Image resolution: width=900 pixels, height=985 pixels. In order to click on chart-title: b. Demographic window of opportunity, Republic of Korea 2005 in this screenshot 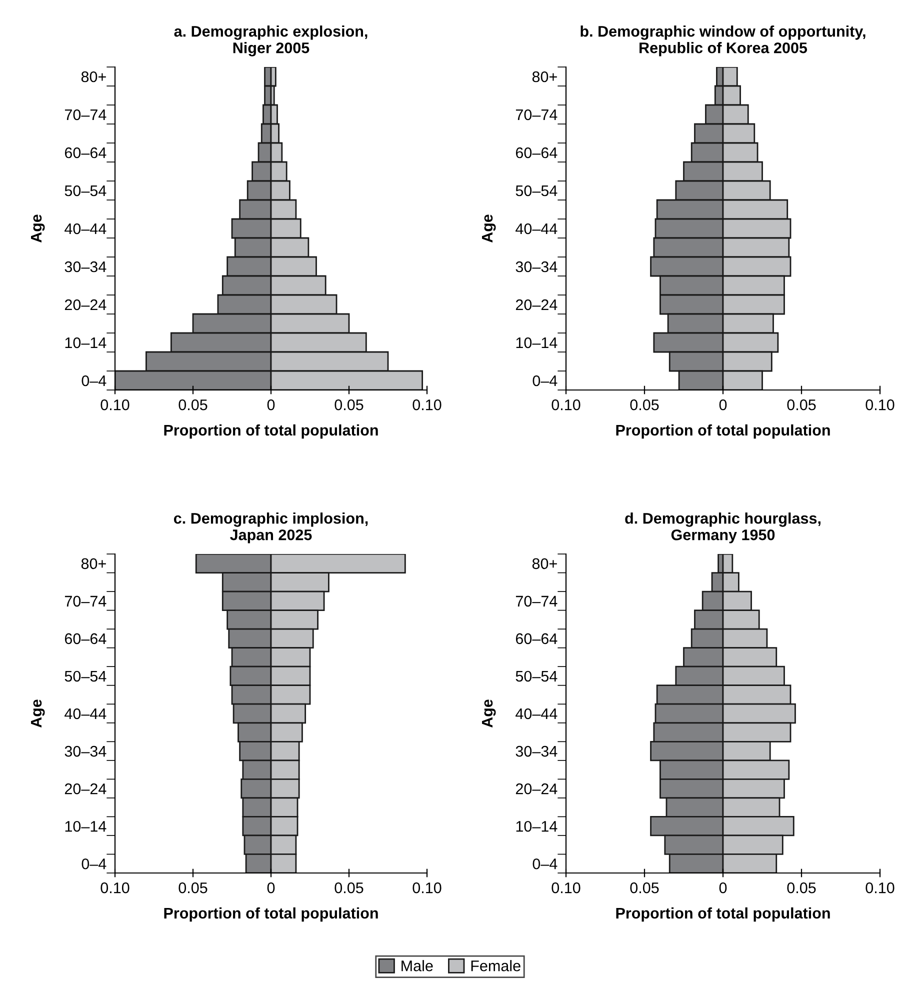, I will do `click(723, 41)`.